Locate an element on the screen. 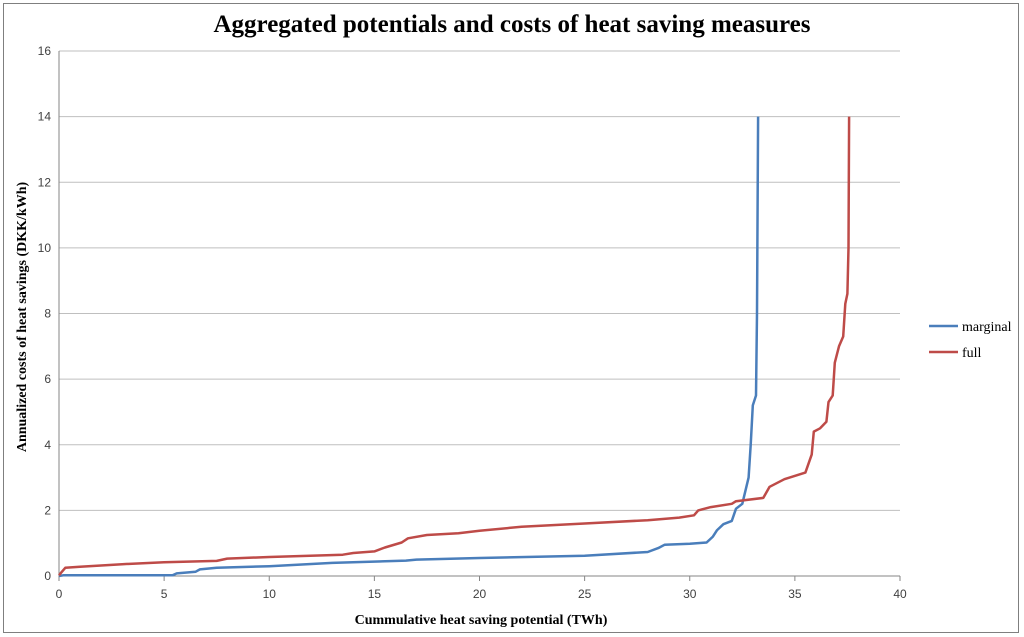 The height and width of the screenshot is (637, 1024). y-tick-label: 16 is located at coordinates (45, 51).